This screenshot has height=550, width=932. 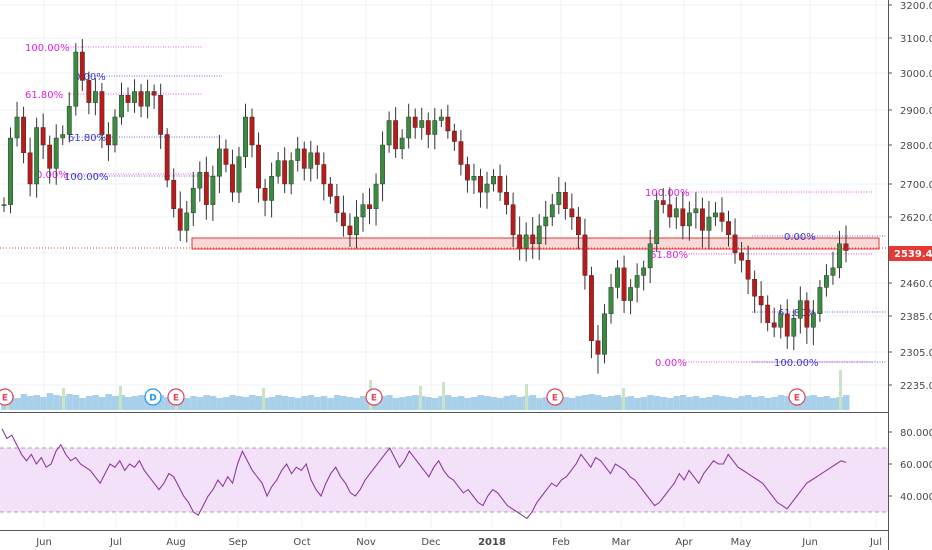 I want to click on current-price-tag, so click(x=910, y=253).